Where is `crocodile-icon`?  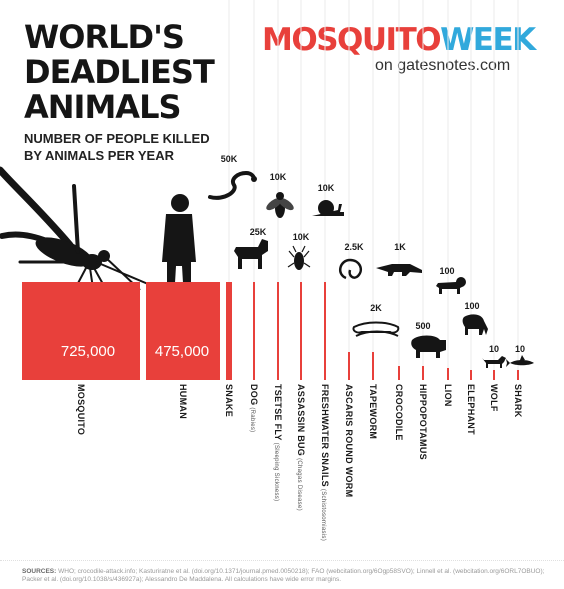 crocodile-icon is located at coordinates (399, 270).